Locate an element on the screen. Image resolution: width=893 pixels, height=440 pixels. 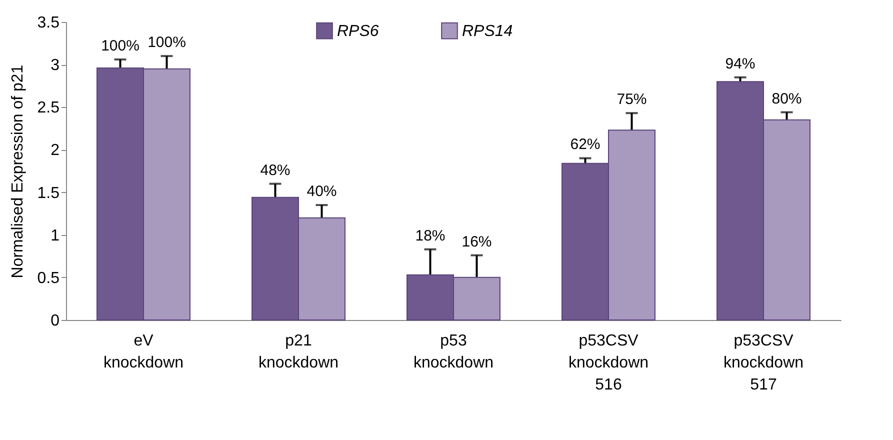
annotation: 75% is located at coordinates (631, 99).